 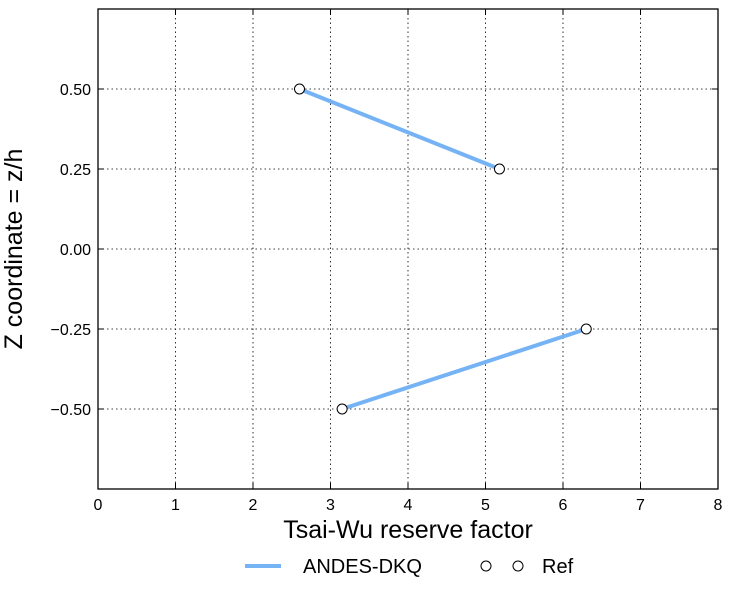 What do you see at coordinates (98, 505) in the screenshot?
I see `x-tick-label: 0` at bounding box center [98, 505].